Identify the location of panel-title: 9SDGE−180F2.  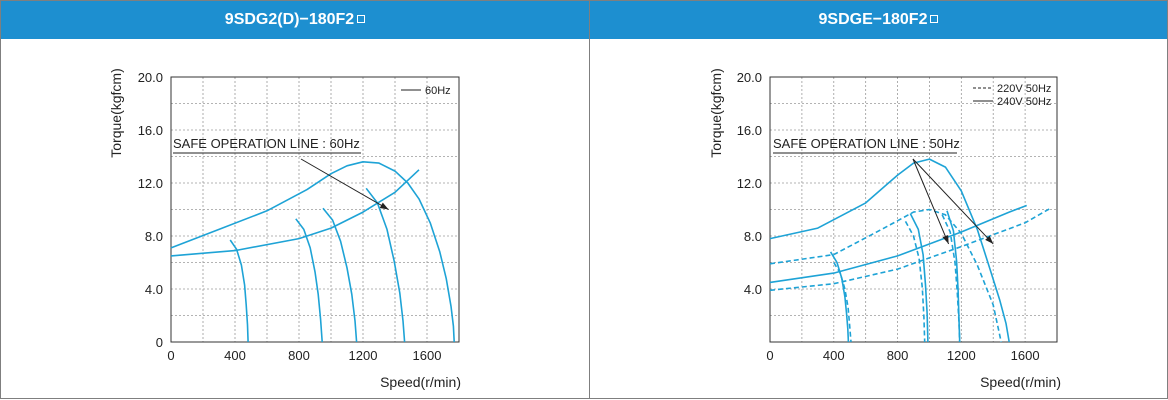
(873, 19).